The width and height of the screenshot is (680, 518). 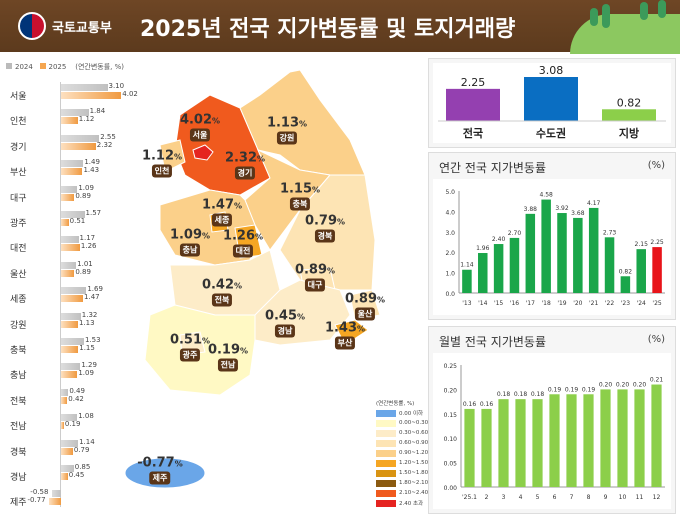 I want to click on region-label: 경기, so click(x=18, y=147).